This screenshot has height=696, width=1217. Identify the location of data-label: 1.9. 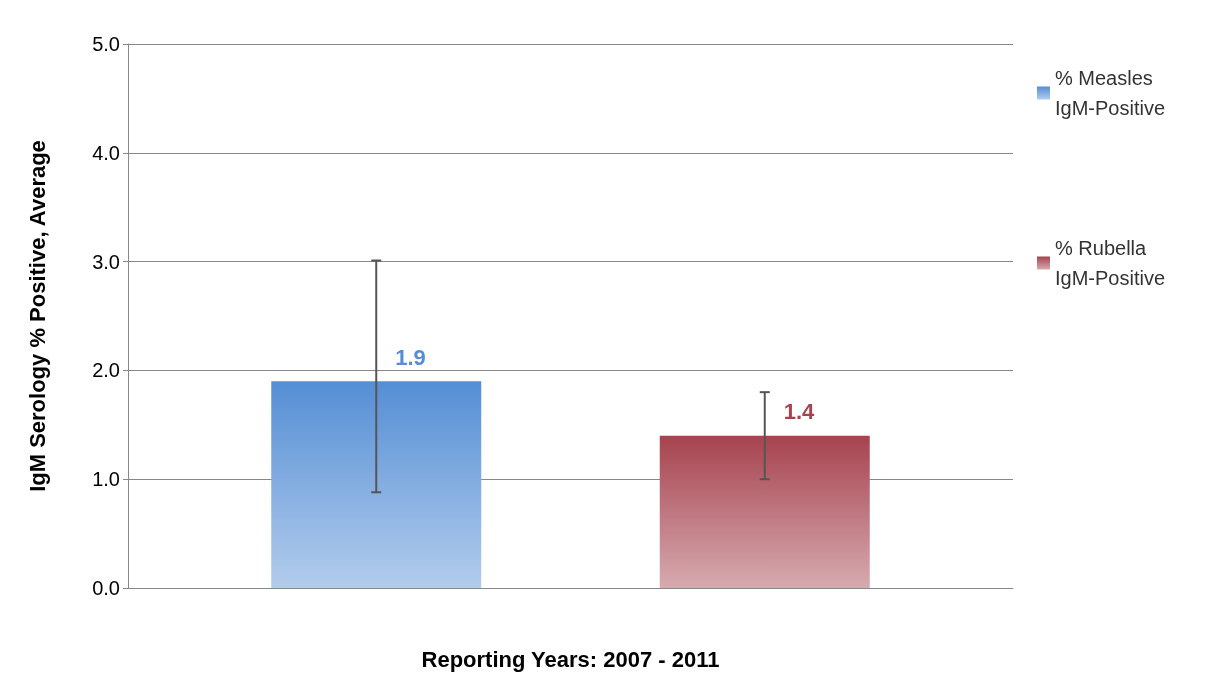
(410, 357).